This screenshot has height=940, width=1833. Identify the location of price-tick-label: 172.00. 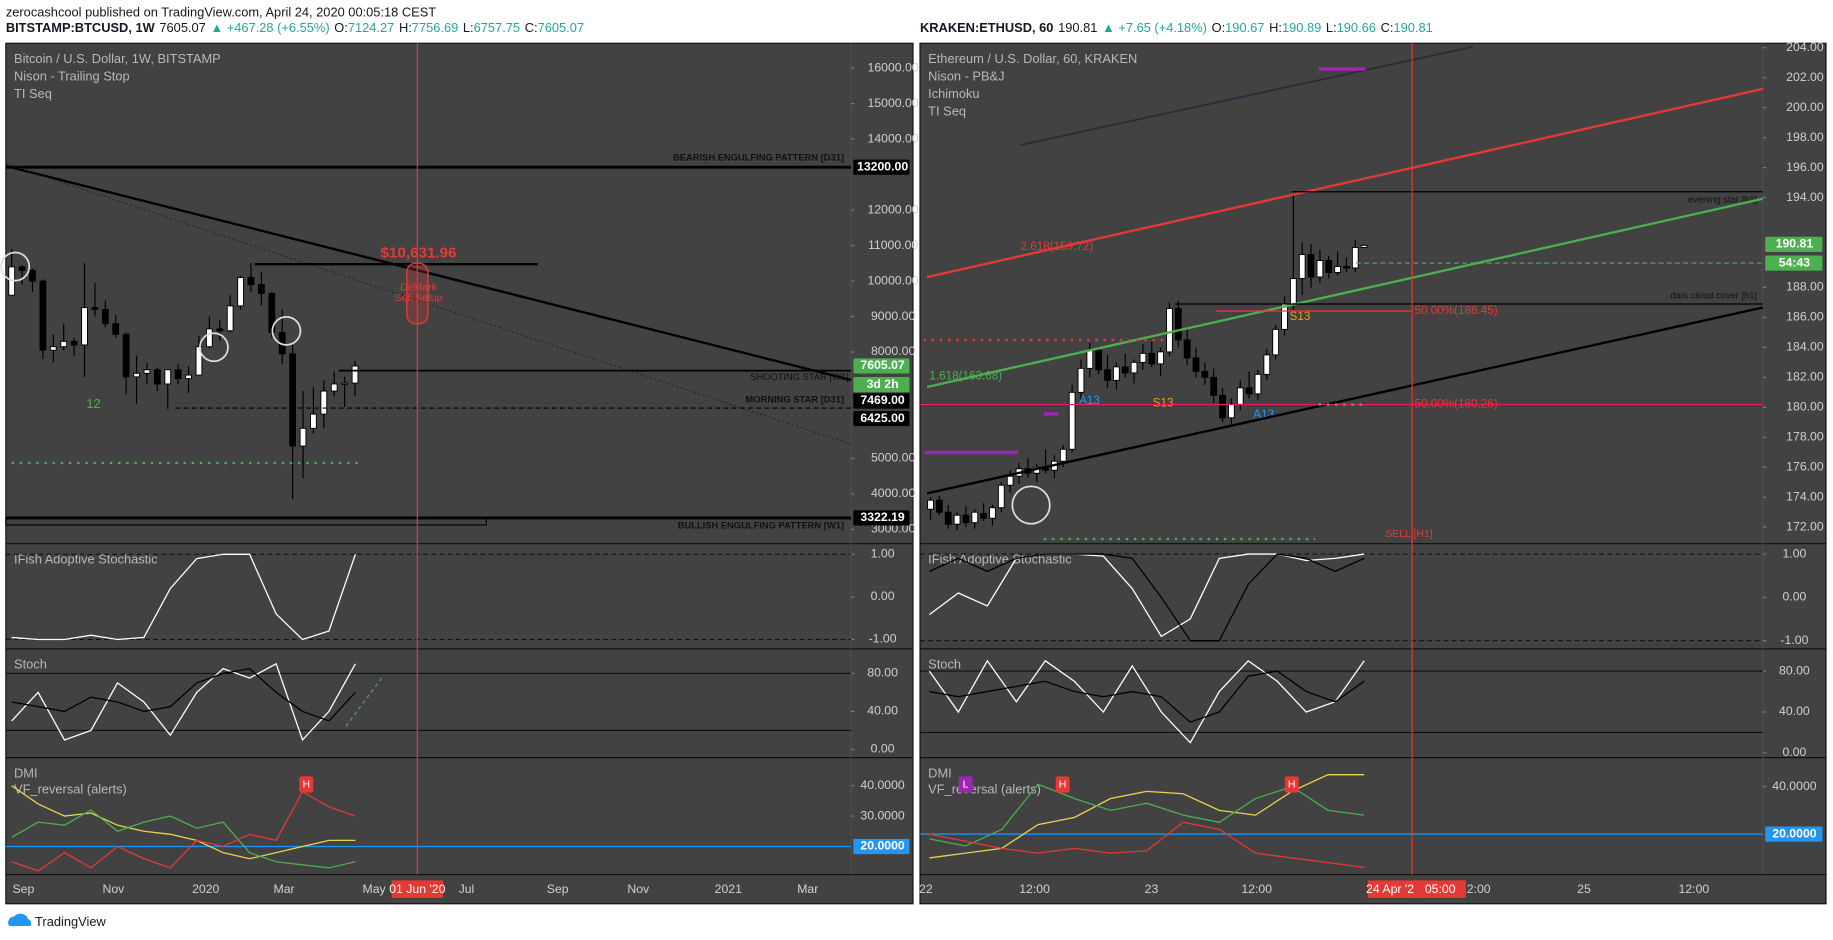
(1805, 526).